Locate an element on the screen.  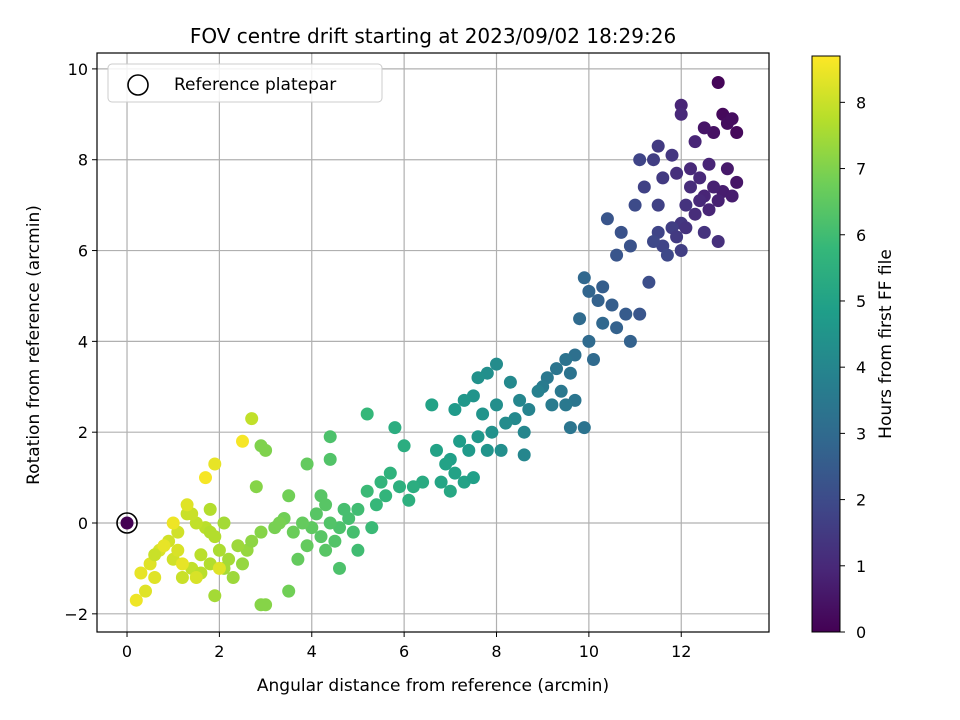
colorbar is located at coordinates (826, 344).